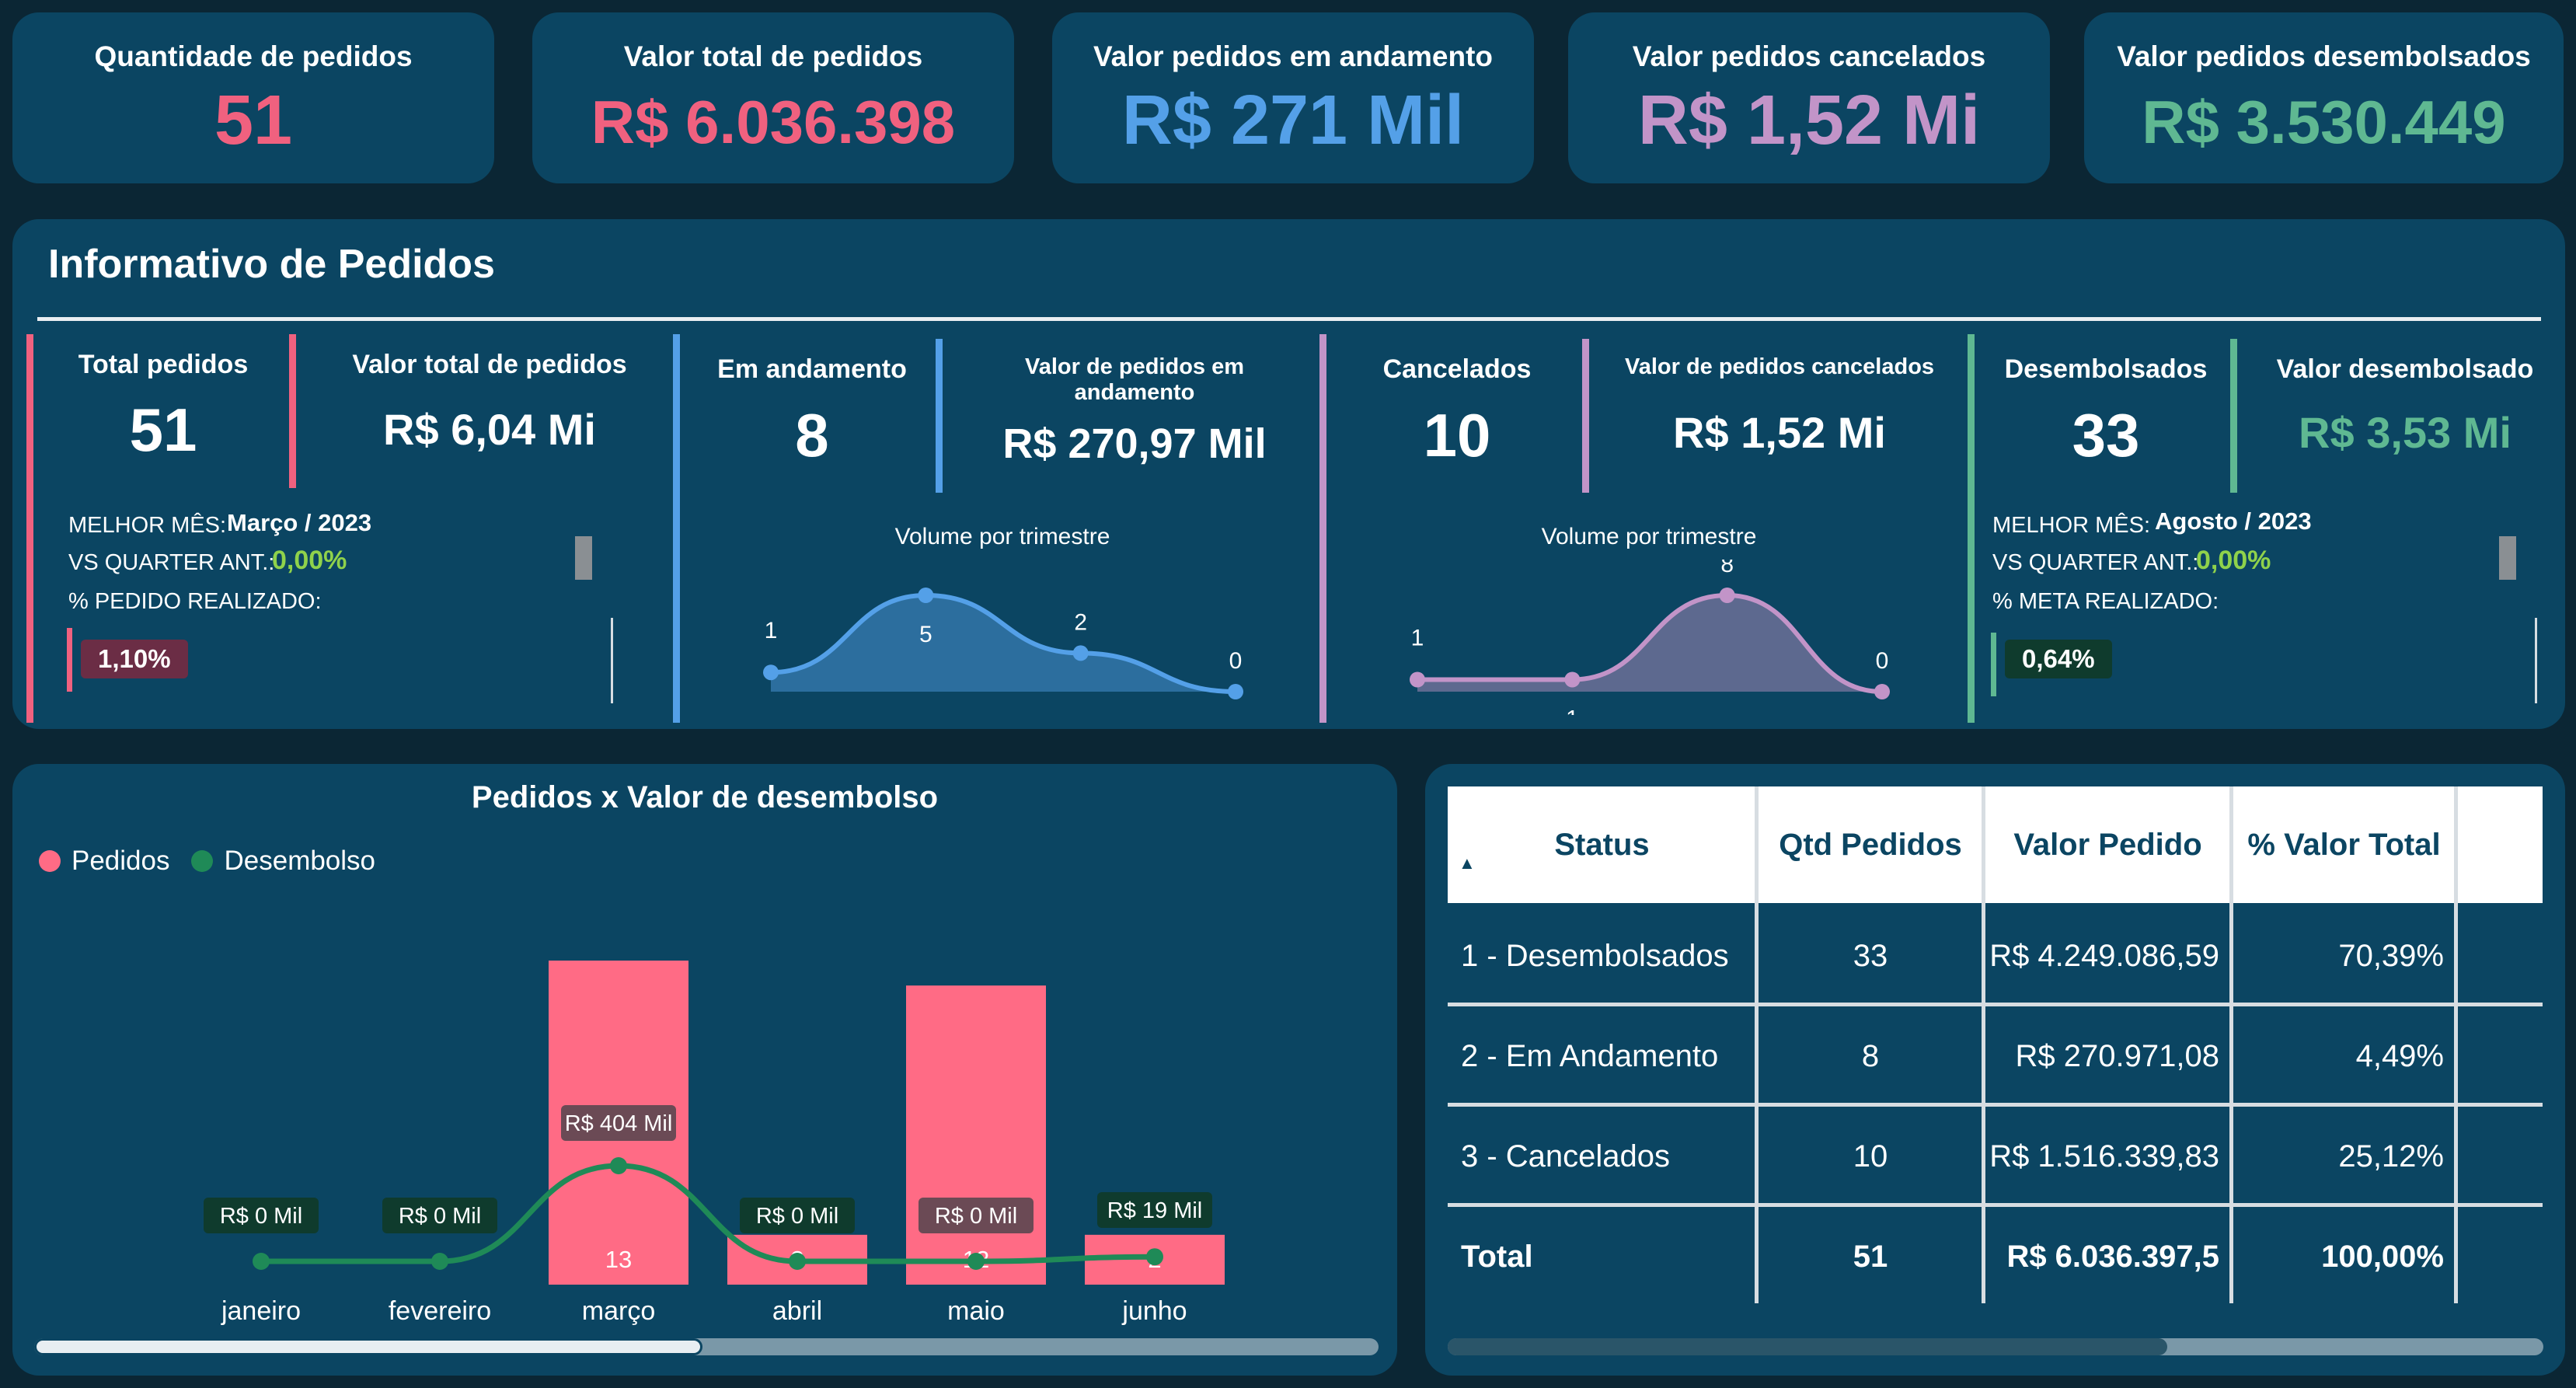 The image size is (2576, 1388). I want to click on total-pedidos-count: 51, so click(163, 430).